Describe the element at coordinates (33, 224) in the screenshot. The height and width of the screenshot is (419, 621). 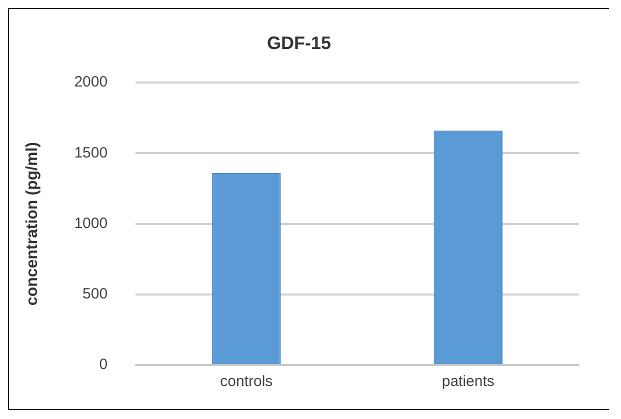
I see `y-axis-title: concentration (pg/ml)` at that location.